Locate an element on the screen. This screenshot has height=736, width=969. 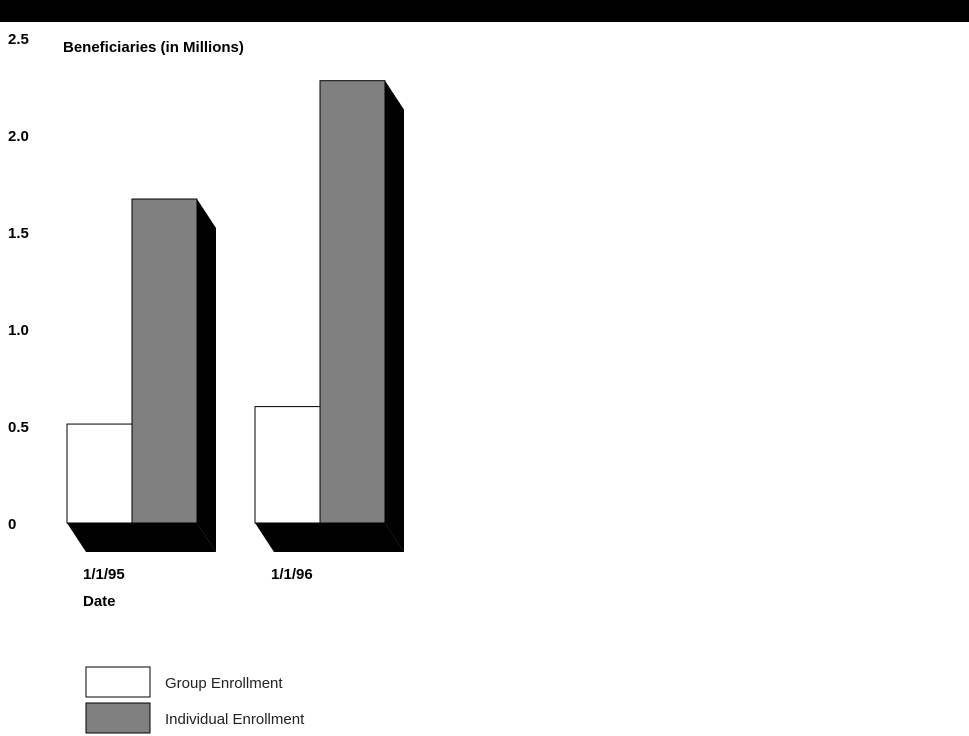
legend-label: Individual Enrollment is located at coordinates (235, 719).